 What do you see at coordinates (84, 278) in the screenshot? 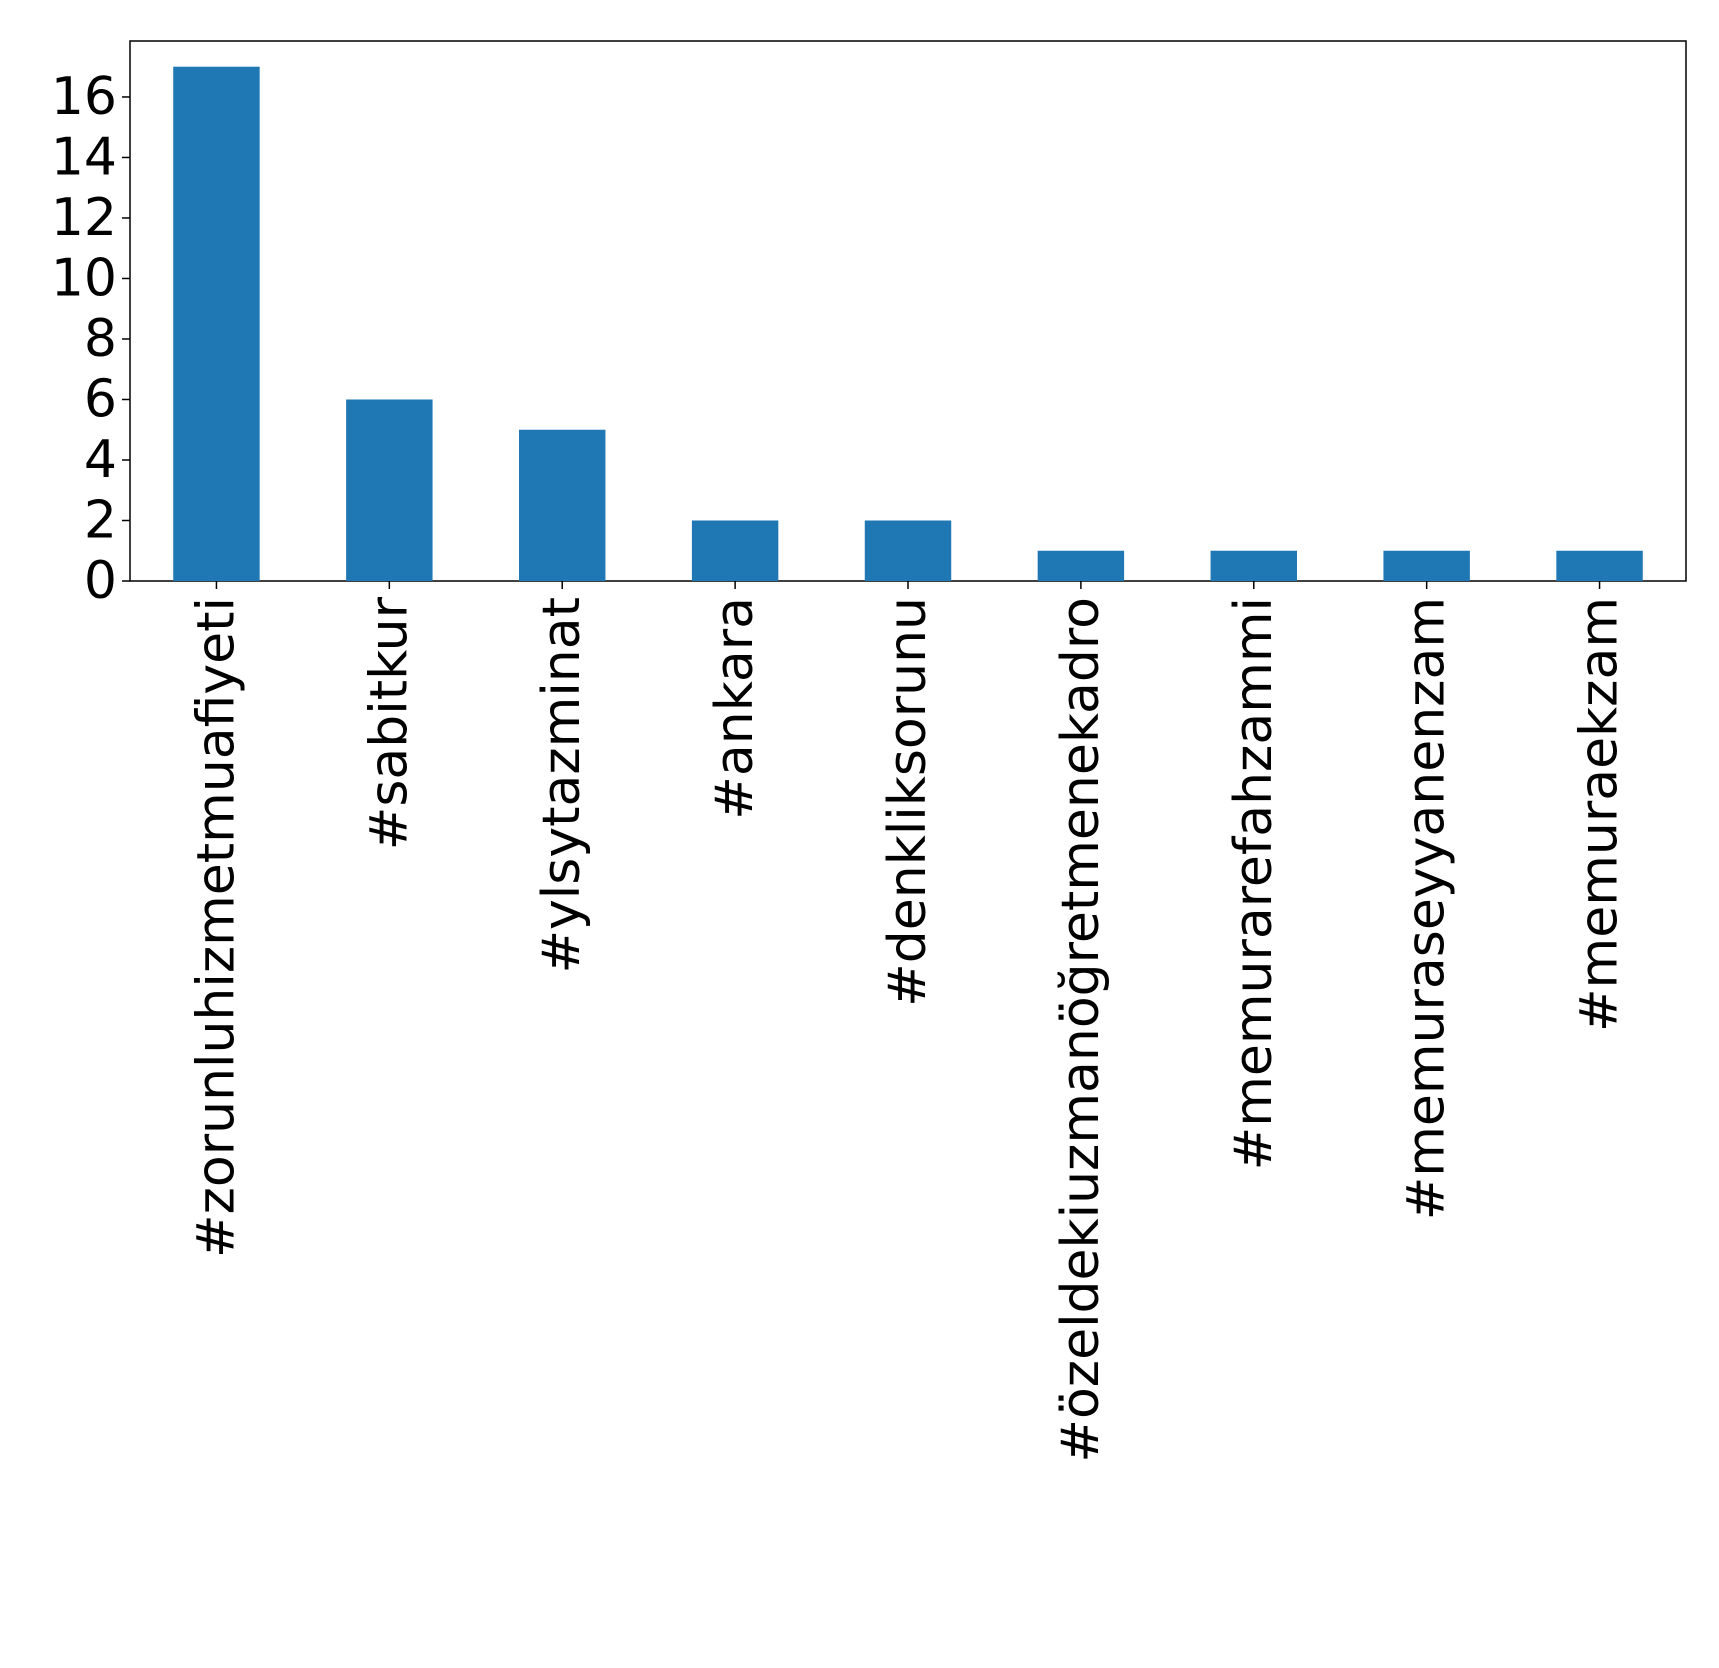
I see `y-tick-label-5: 10` at bounding box center [84, 278].